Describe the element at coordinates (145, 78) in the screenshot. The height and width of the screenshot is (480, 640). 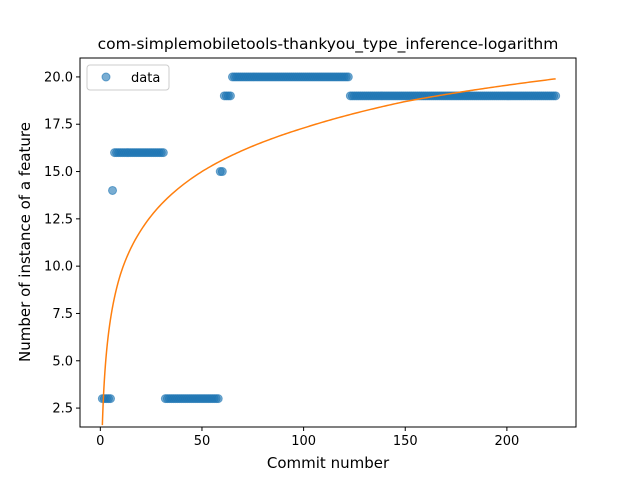
I see `legend-label-data: data` at that location.